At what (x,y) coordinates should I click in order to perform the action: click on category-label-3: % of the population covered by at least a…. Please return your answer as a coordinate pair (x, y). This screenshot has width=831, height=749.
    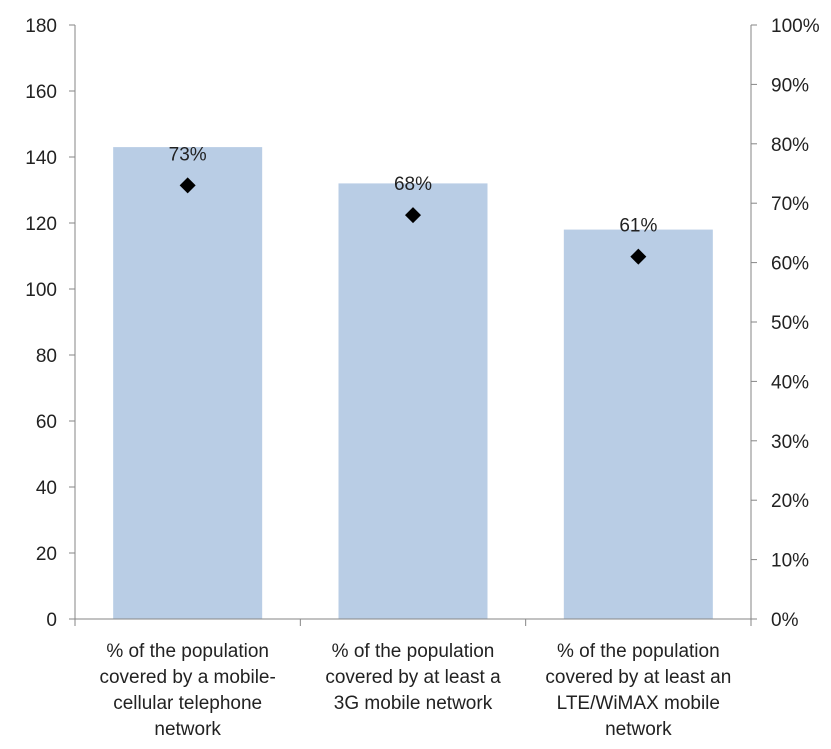
    Looking at the image, I should click on (638, 690).